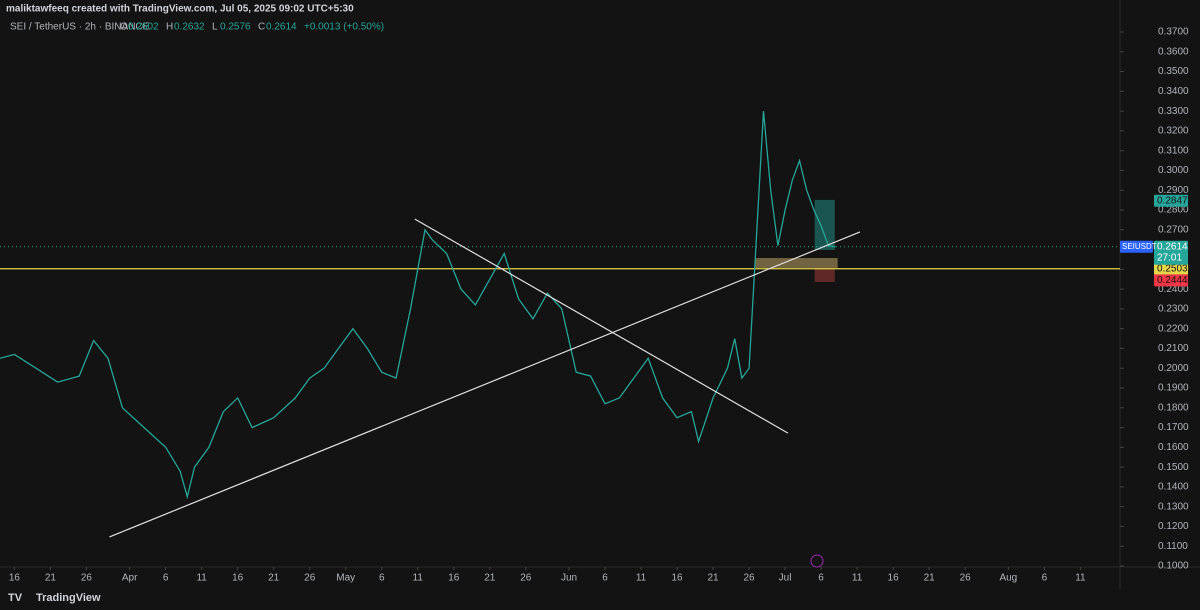 This screenshot has width=1200, height=610. I want to click on x-tick-label: Aug, so click(1008, 578).